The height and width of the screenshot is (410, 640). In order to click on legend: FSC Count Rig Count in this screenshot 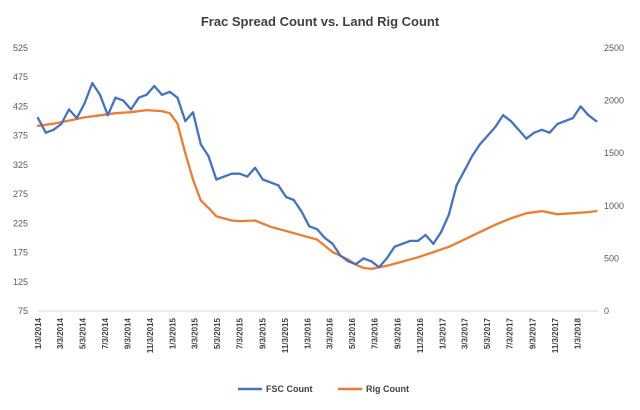, I will do `click(323, 389)`.